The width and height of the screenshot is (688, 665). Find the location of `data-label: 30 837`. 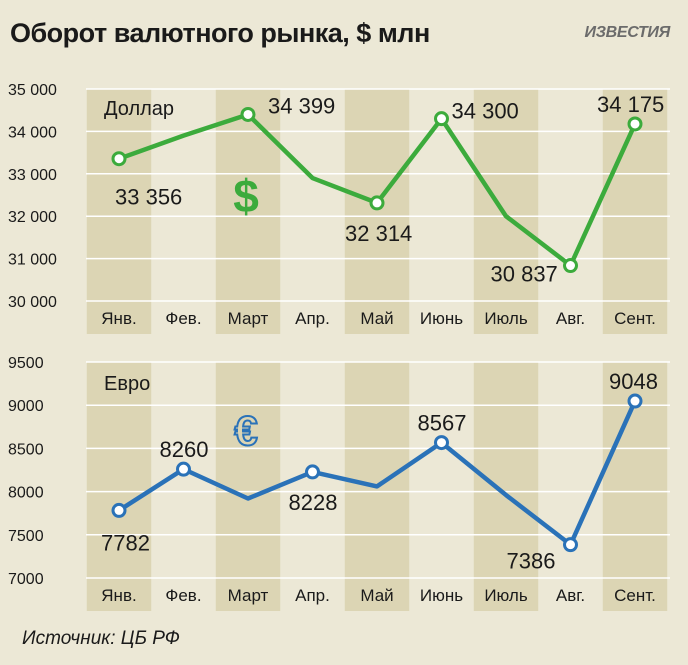

data-label: 30 837 is located at coordinates (524, 274).